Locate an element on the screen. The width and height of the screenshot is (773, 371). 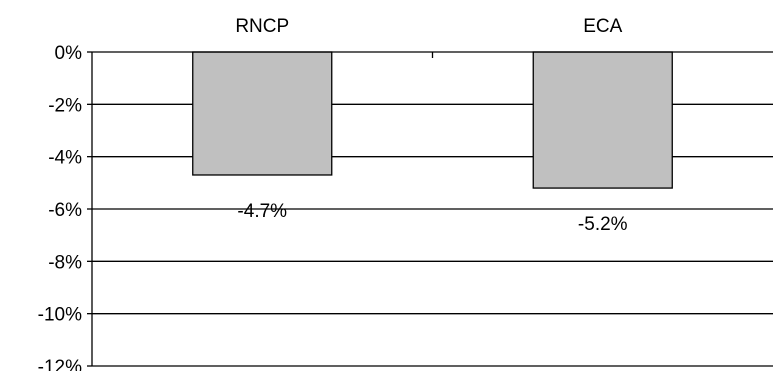
y-tick-label: -2% is located at coordinates (65, 105).